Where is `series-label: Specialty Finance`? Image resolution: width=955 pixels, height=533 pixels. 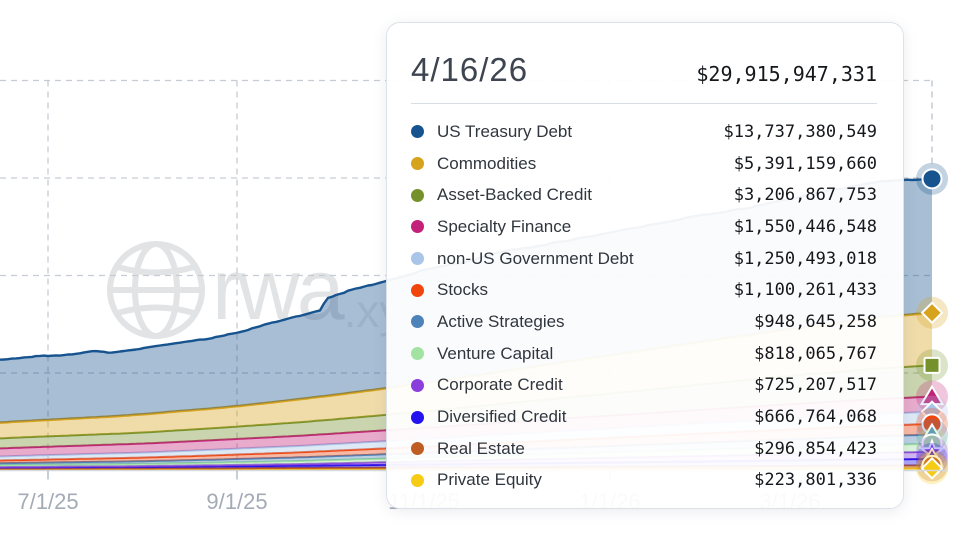 series-label: Specialty Finance is located at coordinates (504, 226).